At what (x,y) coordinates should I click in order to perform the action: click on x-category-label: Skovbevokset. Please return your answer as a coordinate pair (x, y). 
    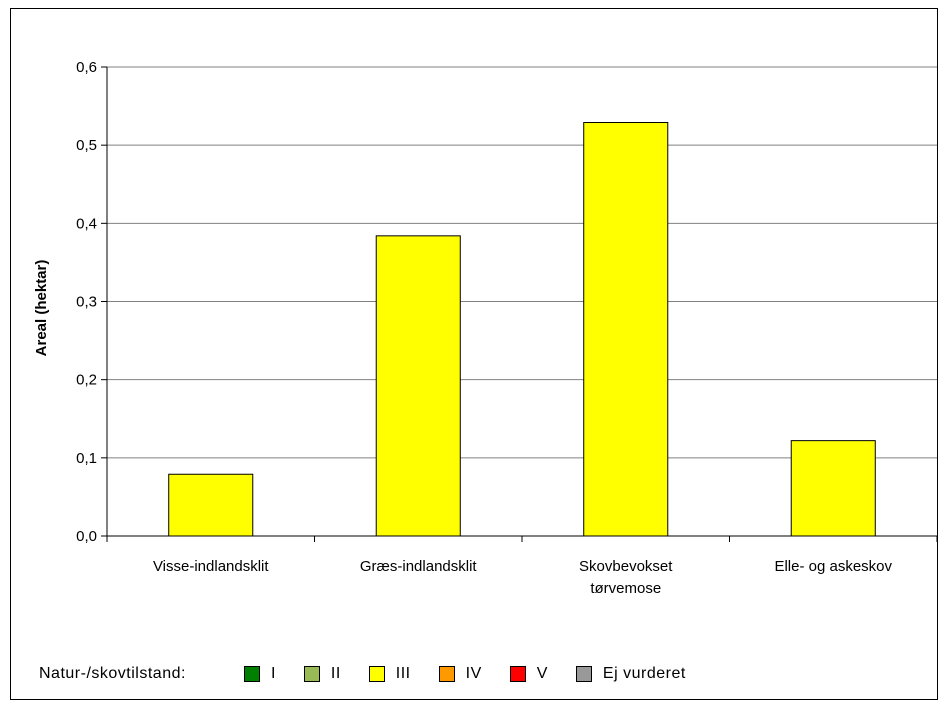
    Looking at the image, I should click on (626, 566).